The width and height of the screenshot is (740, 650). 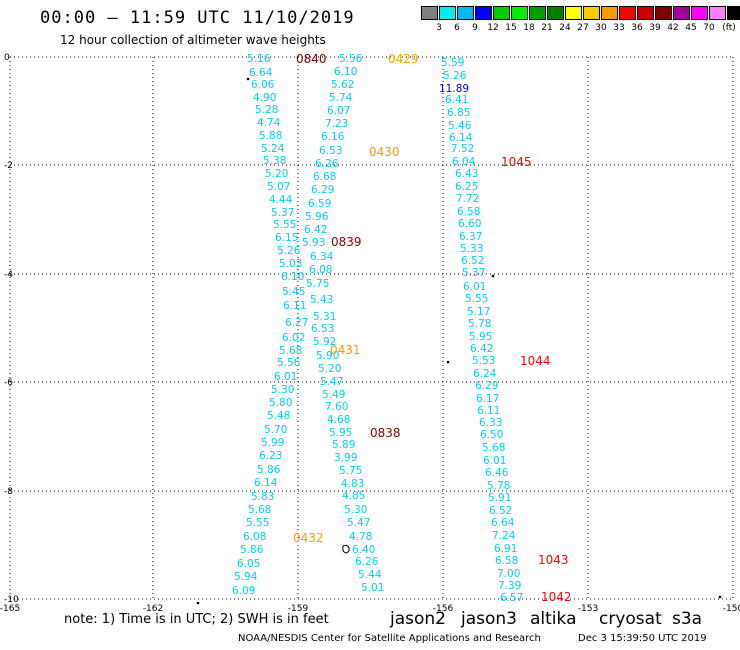 What do you see at coordinates (460, 126) in the screenshot?
I see `wave-height-value: 5.46` at bounding box center [460, 126].